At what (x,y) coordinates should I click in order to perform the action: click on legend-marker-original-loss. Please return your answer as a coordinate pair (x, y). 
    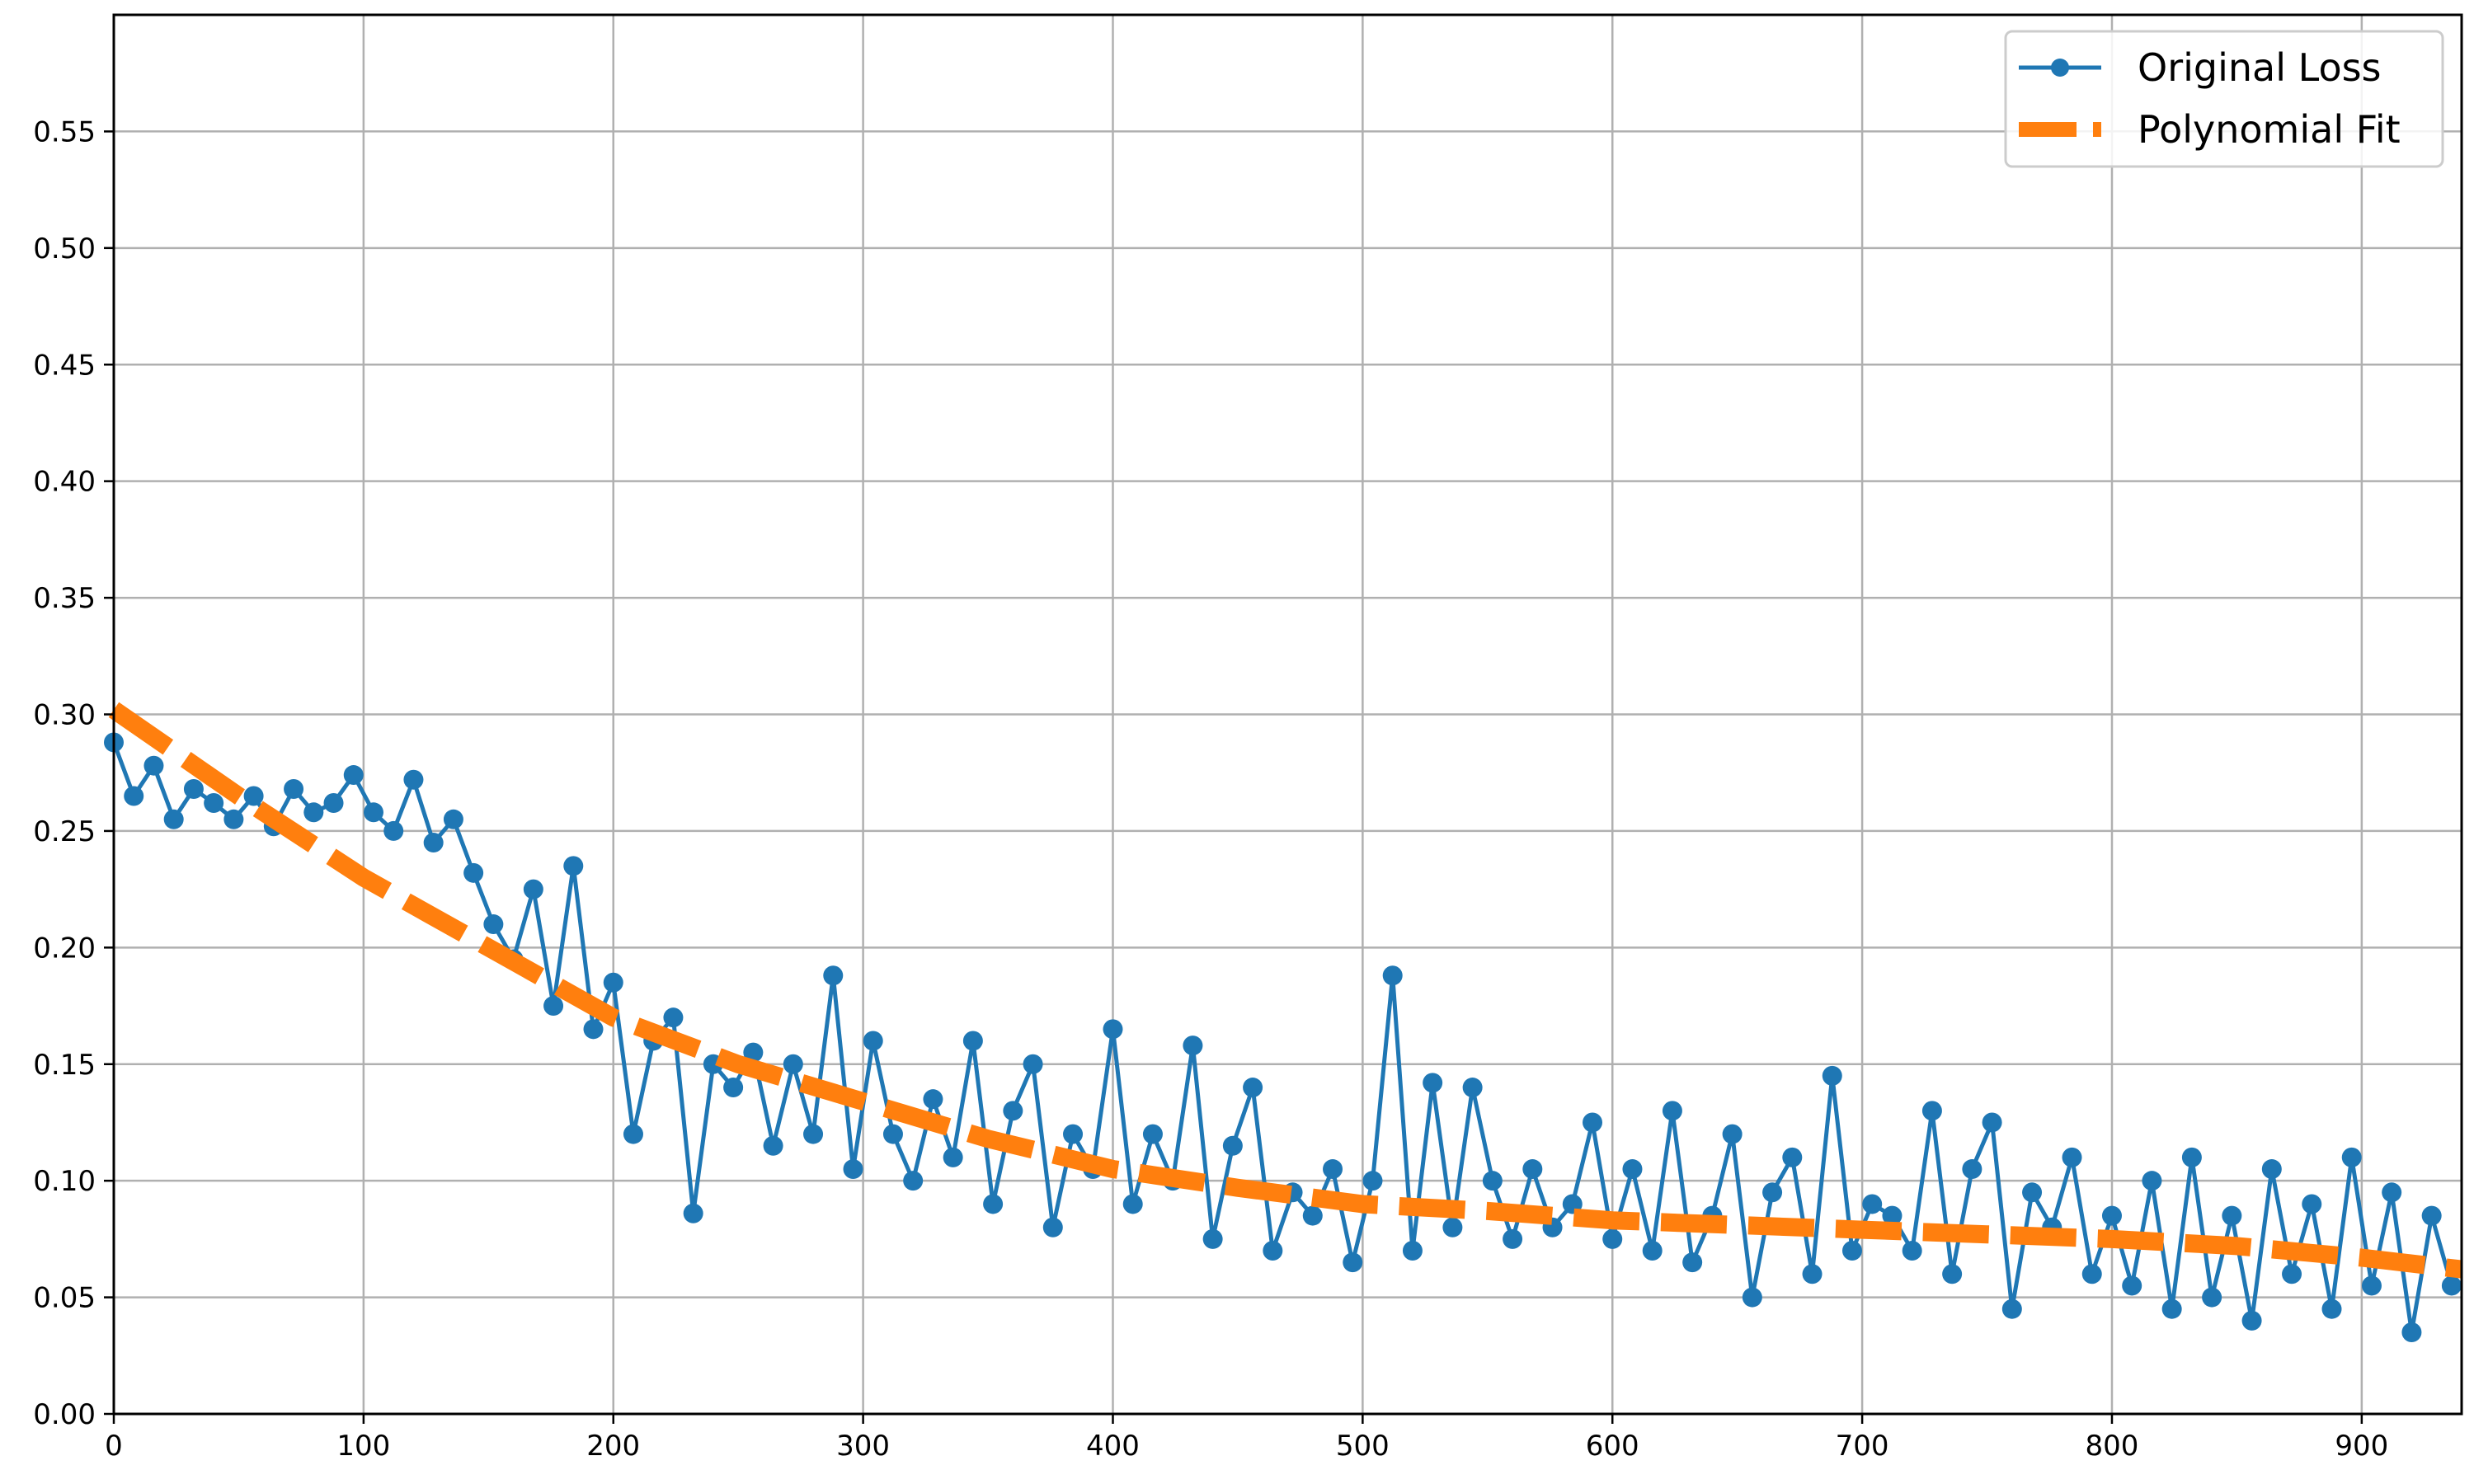
    Looking at the image, I should click on (2060, 68).